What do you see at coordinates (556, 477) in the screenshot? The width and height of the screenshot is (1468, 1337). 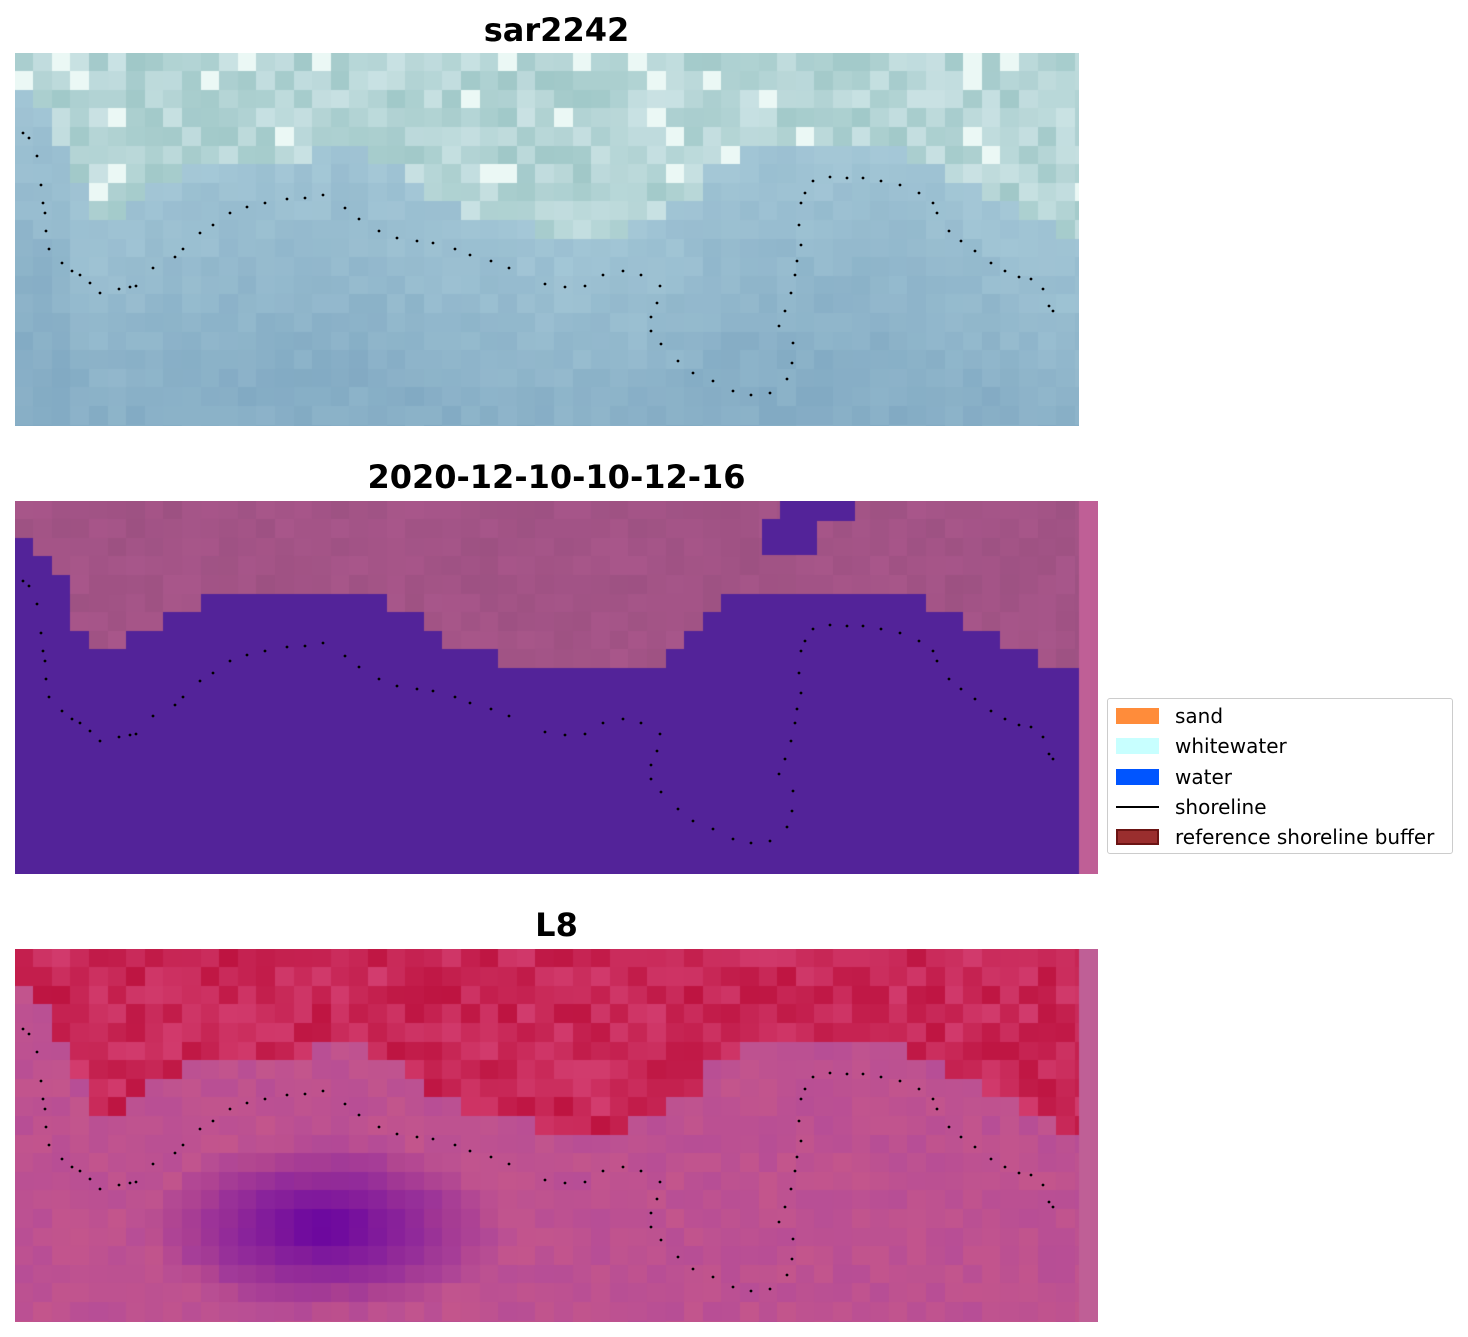 I see `panel-title-date: 2020-12-10-10-12-16` at bounding box center [556, 477].